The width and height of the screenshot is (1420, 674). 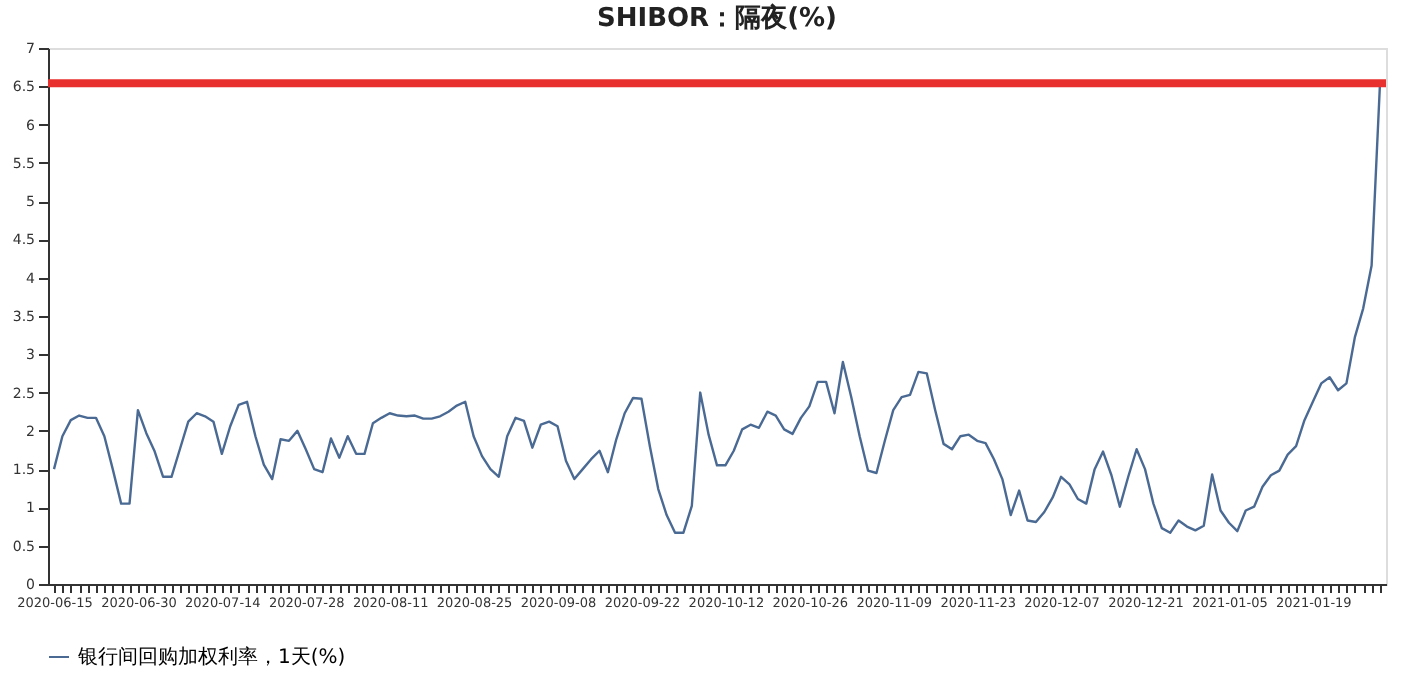 What do you see at coordinates (211, 657) in the screenshot?
I see `legend-label: 银行间回购加权利率，1天(%)` at bounding box center [211, 657].